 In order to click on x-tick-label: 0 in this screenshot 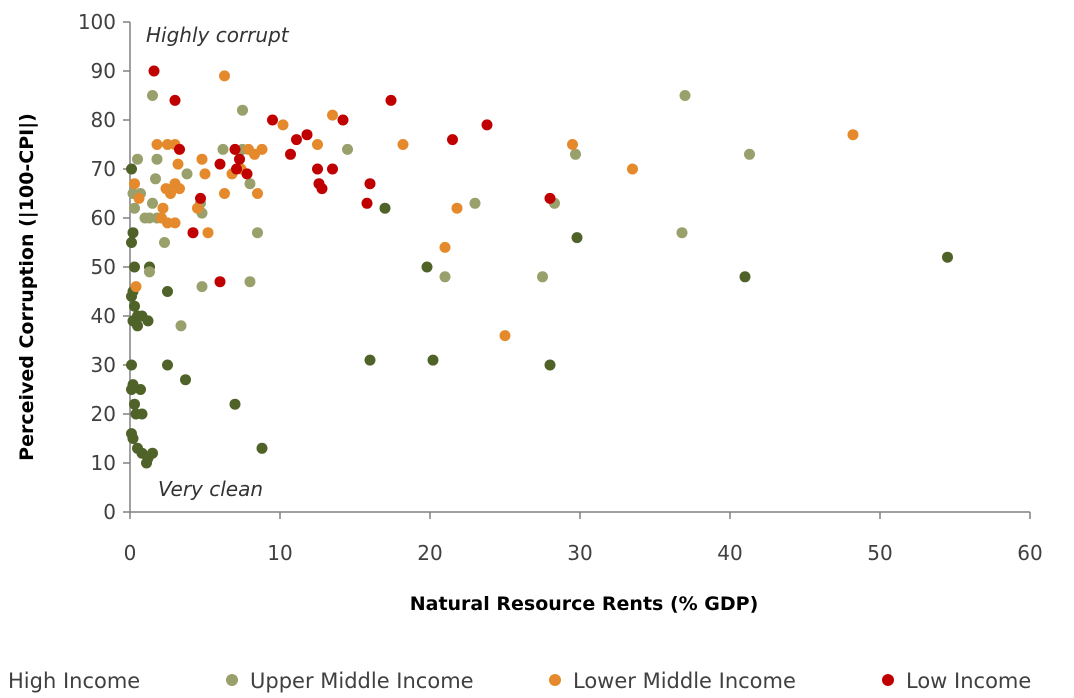, I will do `click(130, 553)`.